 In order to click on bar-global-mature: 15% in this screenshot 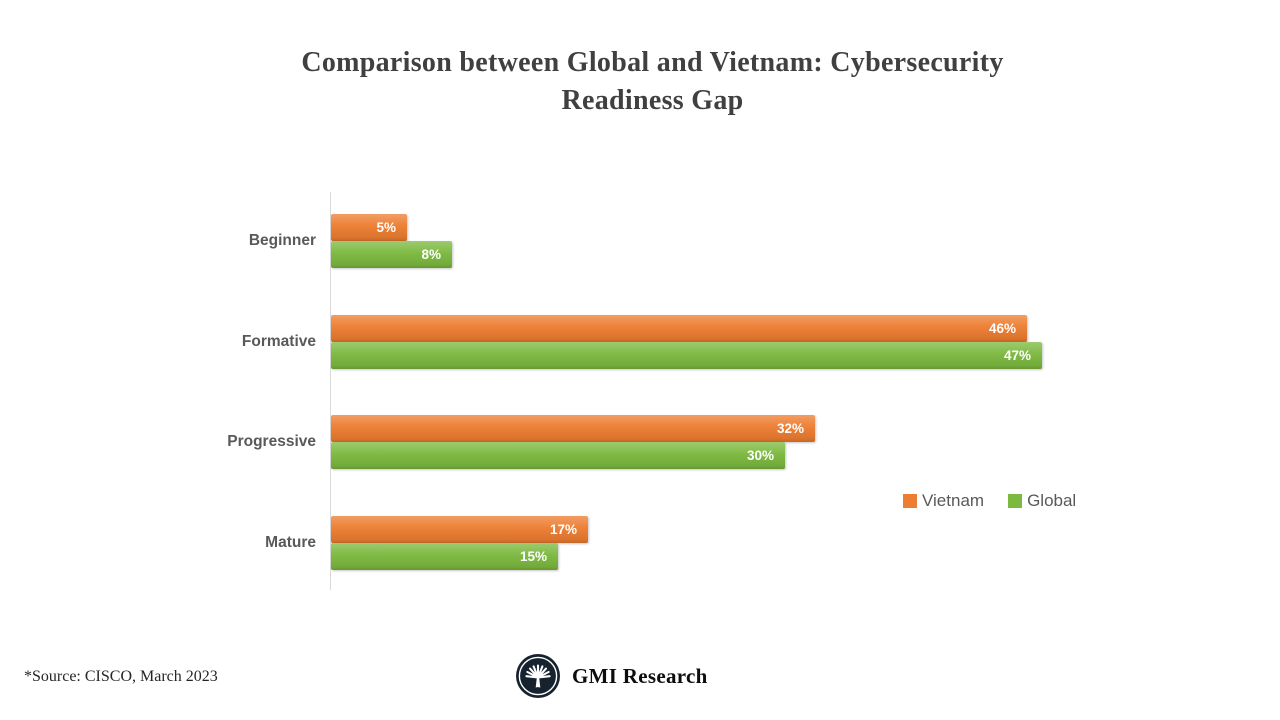, I will do `click(444, 556)`.